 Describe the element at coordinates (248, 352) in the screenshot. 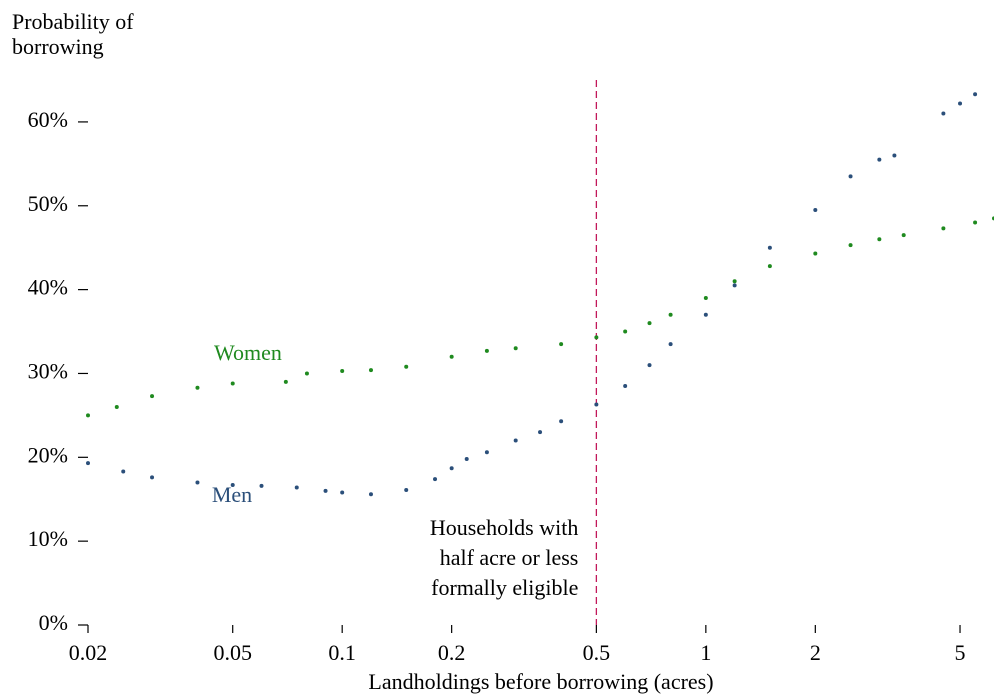

I see `series-label: Women` at that location.